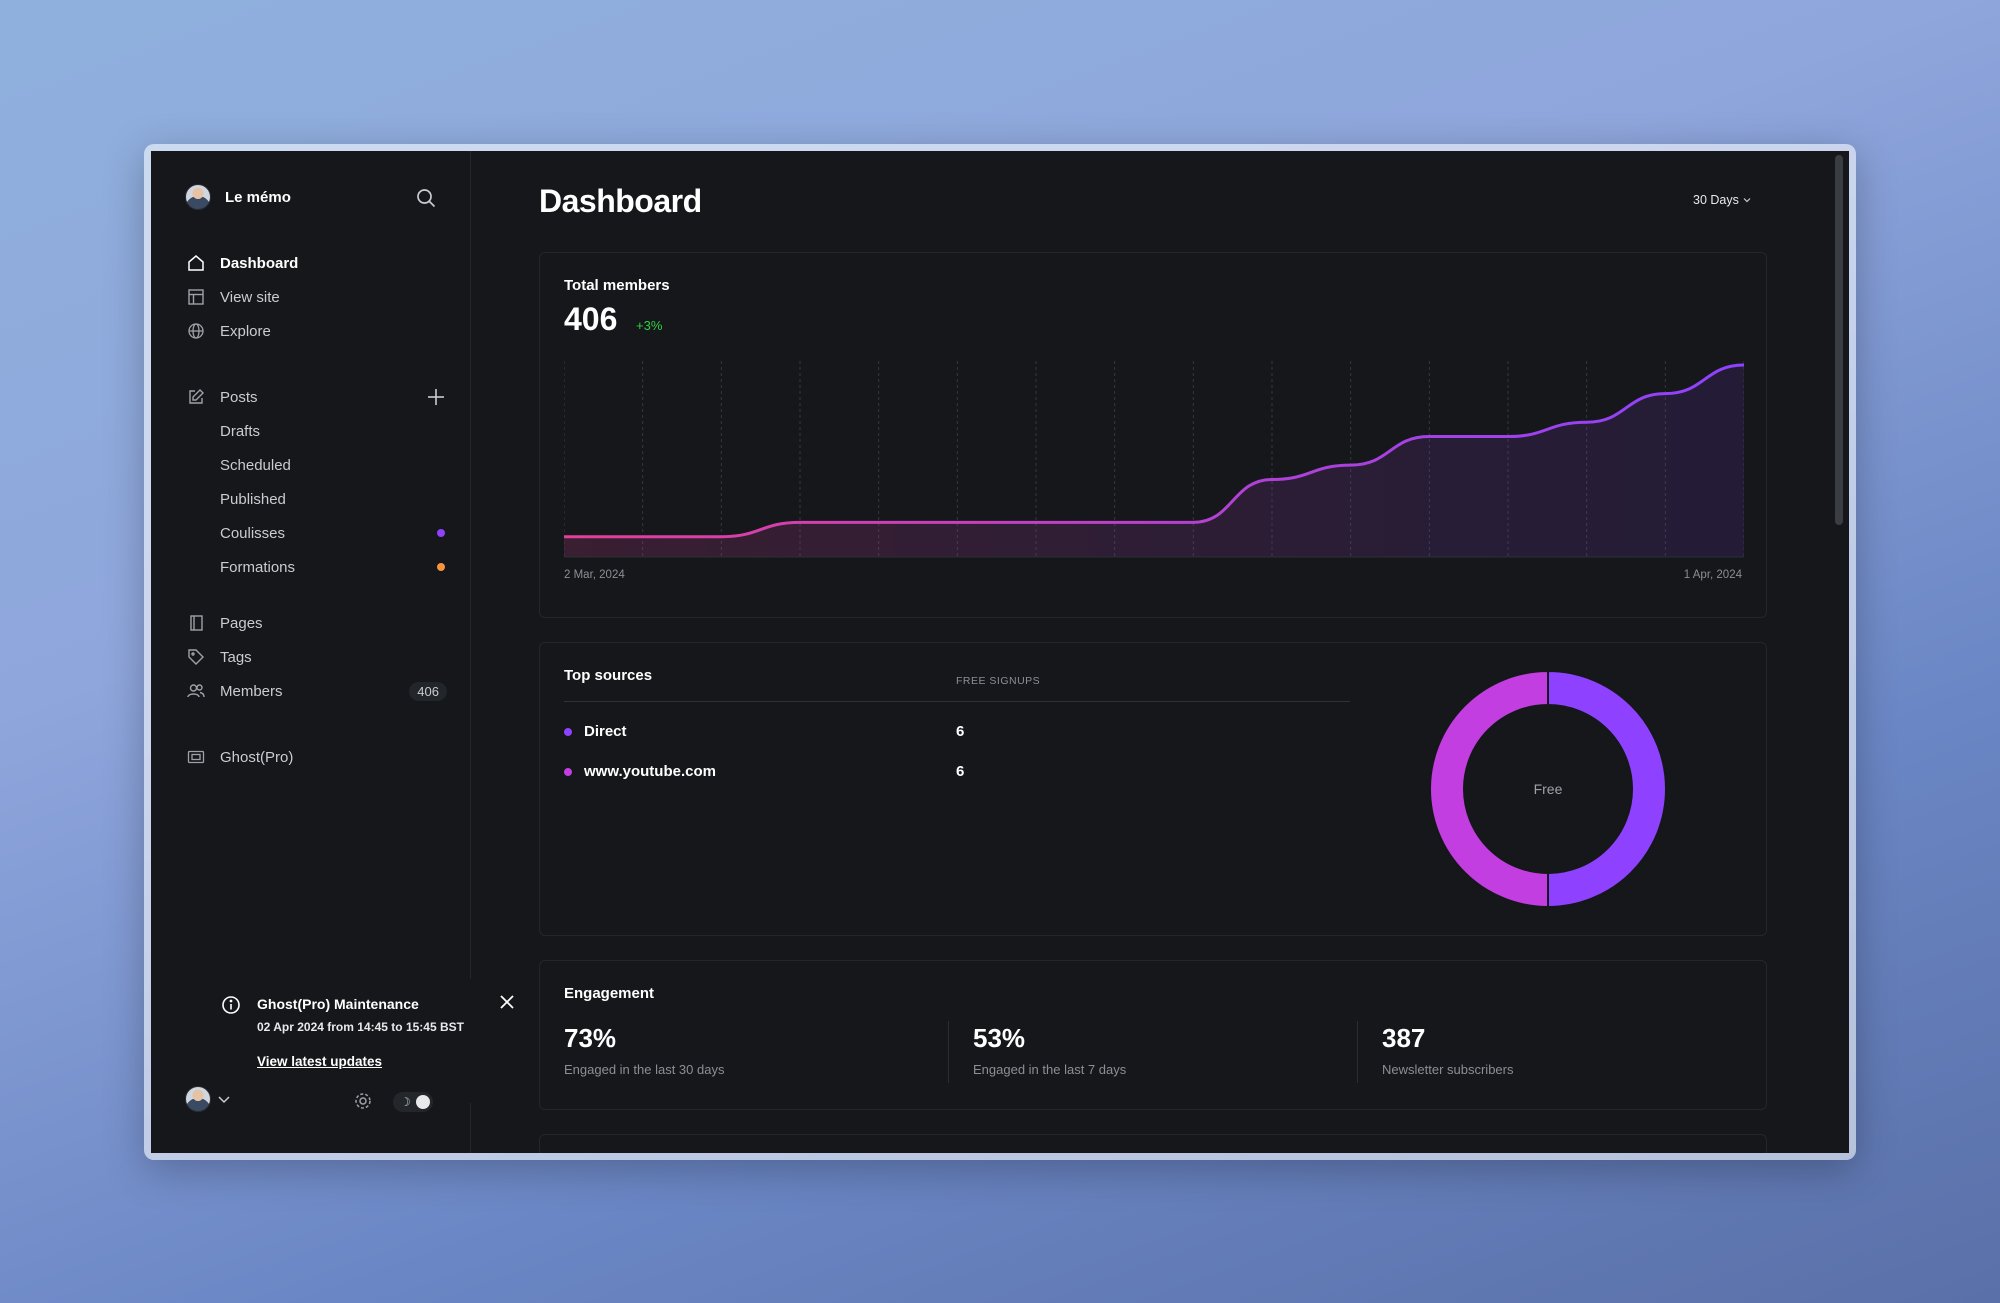 The width and height of the screenshot is (2000, 1303). What do you see at coordinates (198, 1099) in the screenshot?
I see `user-avatar` at bounding box center [198, 1099].